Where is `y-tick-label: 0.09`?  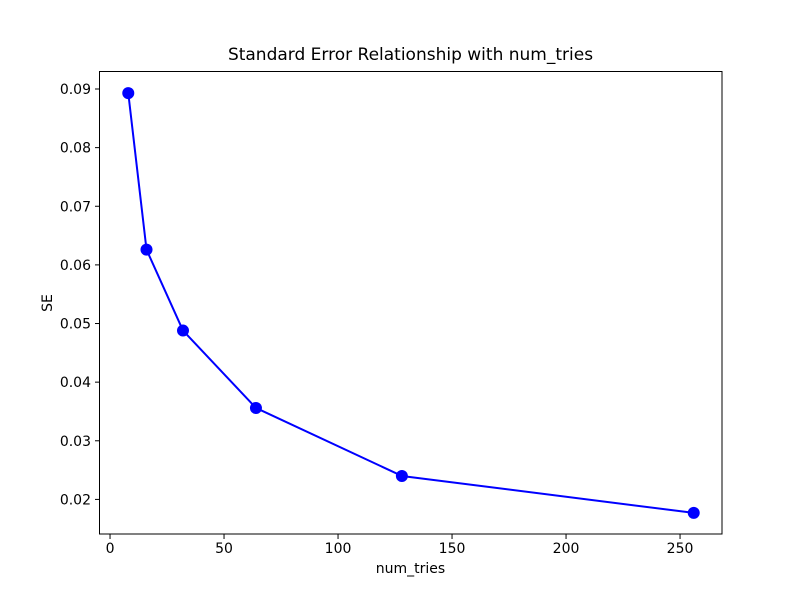 y-tick-label: 0.09 is located at coordinates (75, 90).